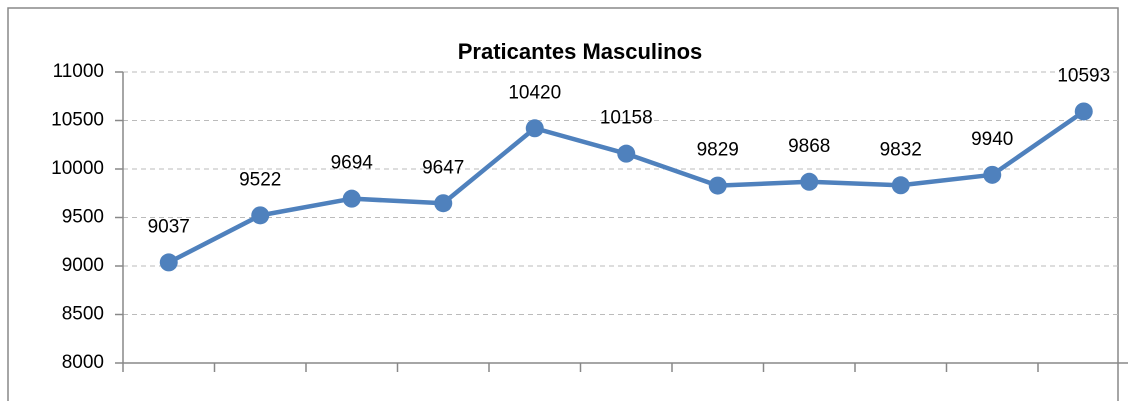 The image size is (1128, 401). I want to click on y-tick-label: 10500, so click(77, 120).